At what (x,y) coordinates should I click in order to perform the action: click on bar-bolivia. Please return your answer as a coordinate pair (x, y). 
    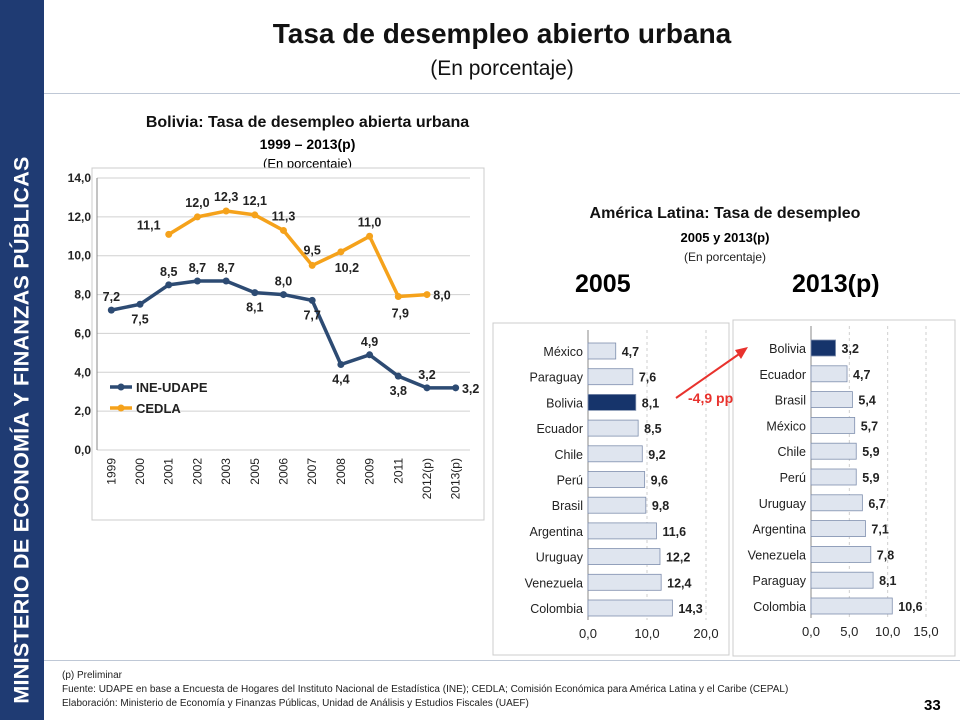
    Looking at the image, I should click on (612, 402).